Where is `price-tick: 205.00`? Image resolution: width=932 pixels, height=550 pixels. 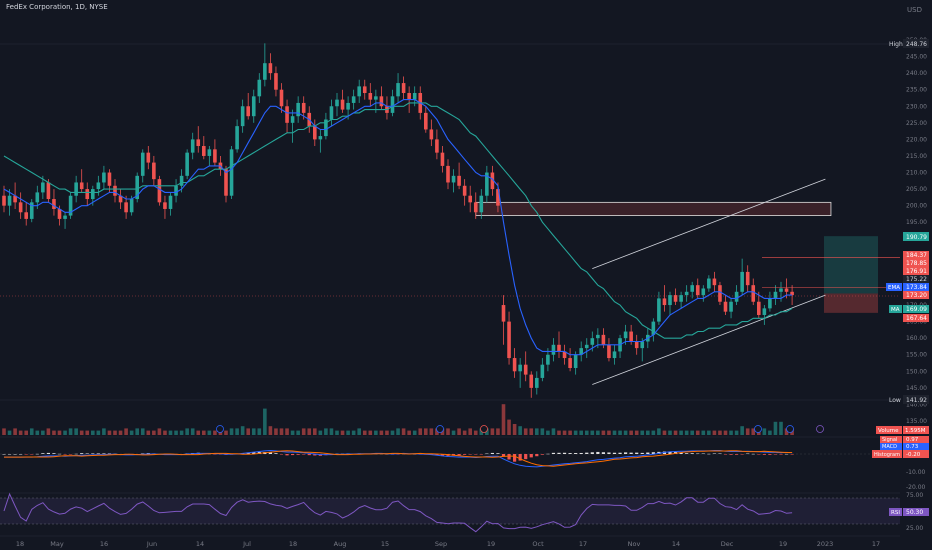
price-tick: 205.00 is located at coordinates (916, 189).